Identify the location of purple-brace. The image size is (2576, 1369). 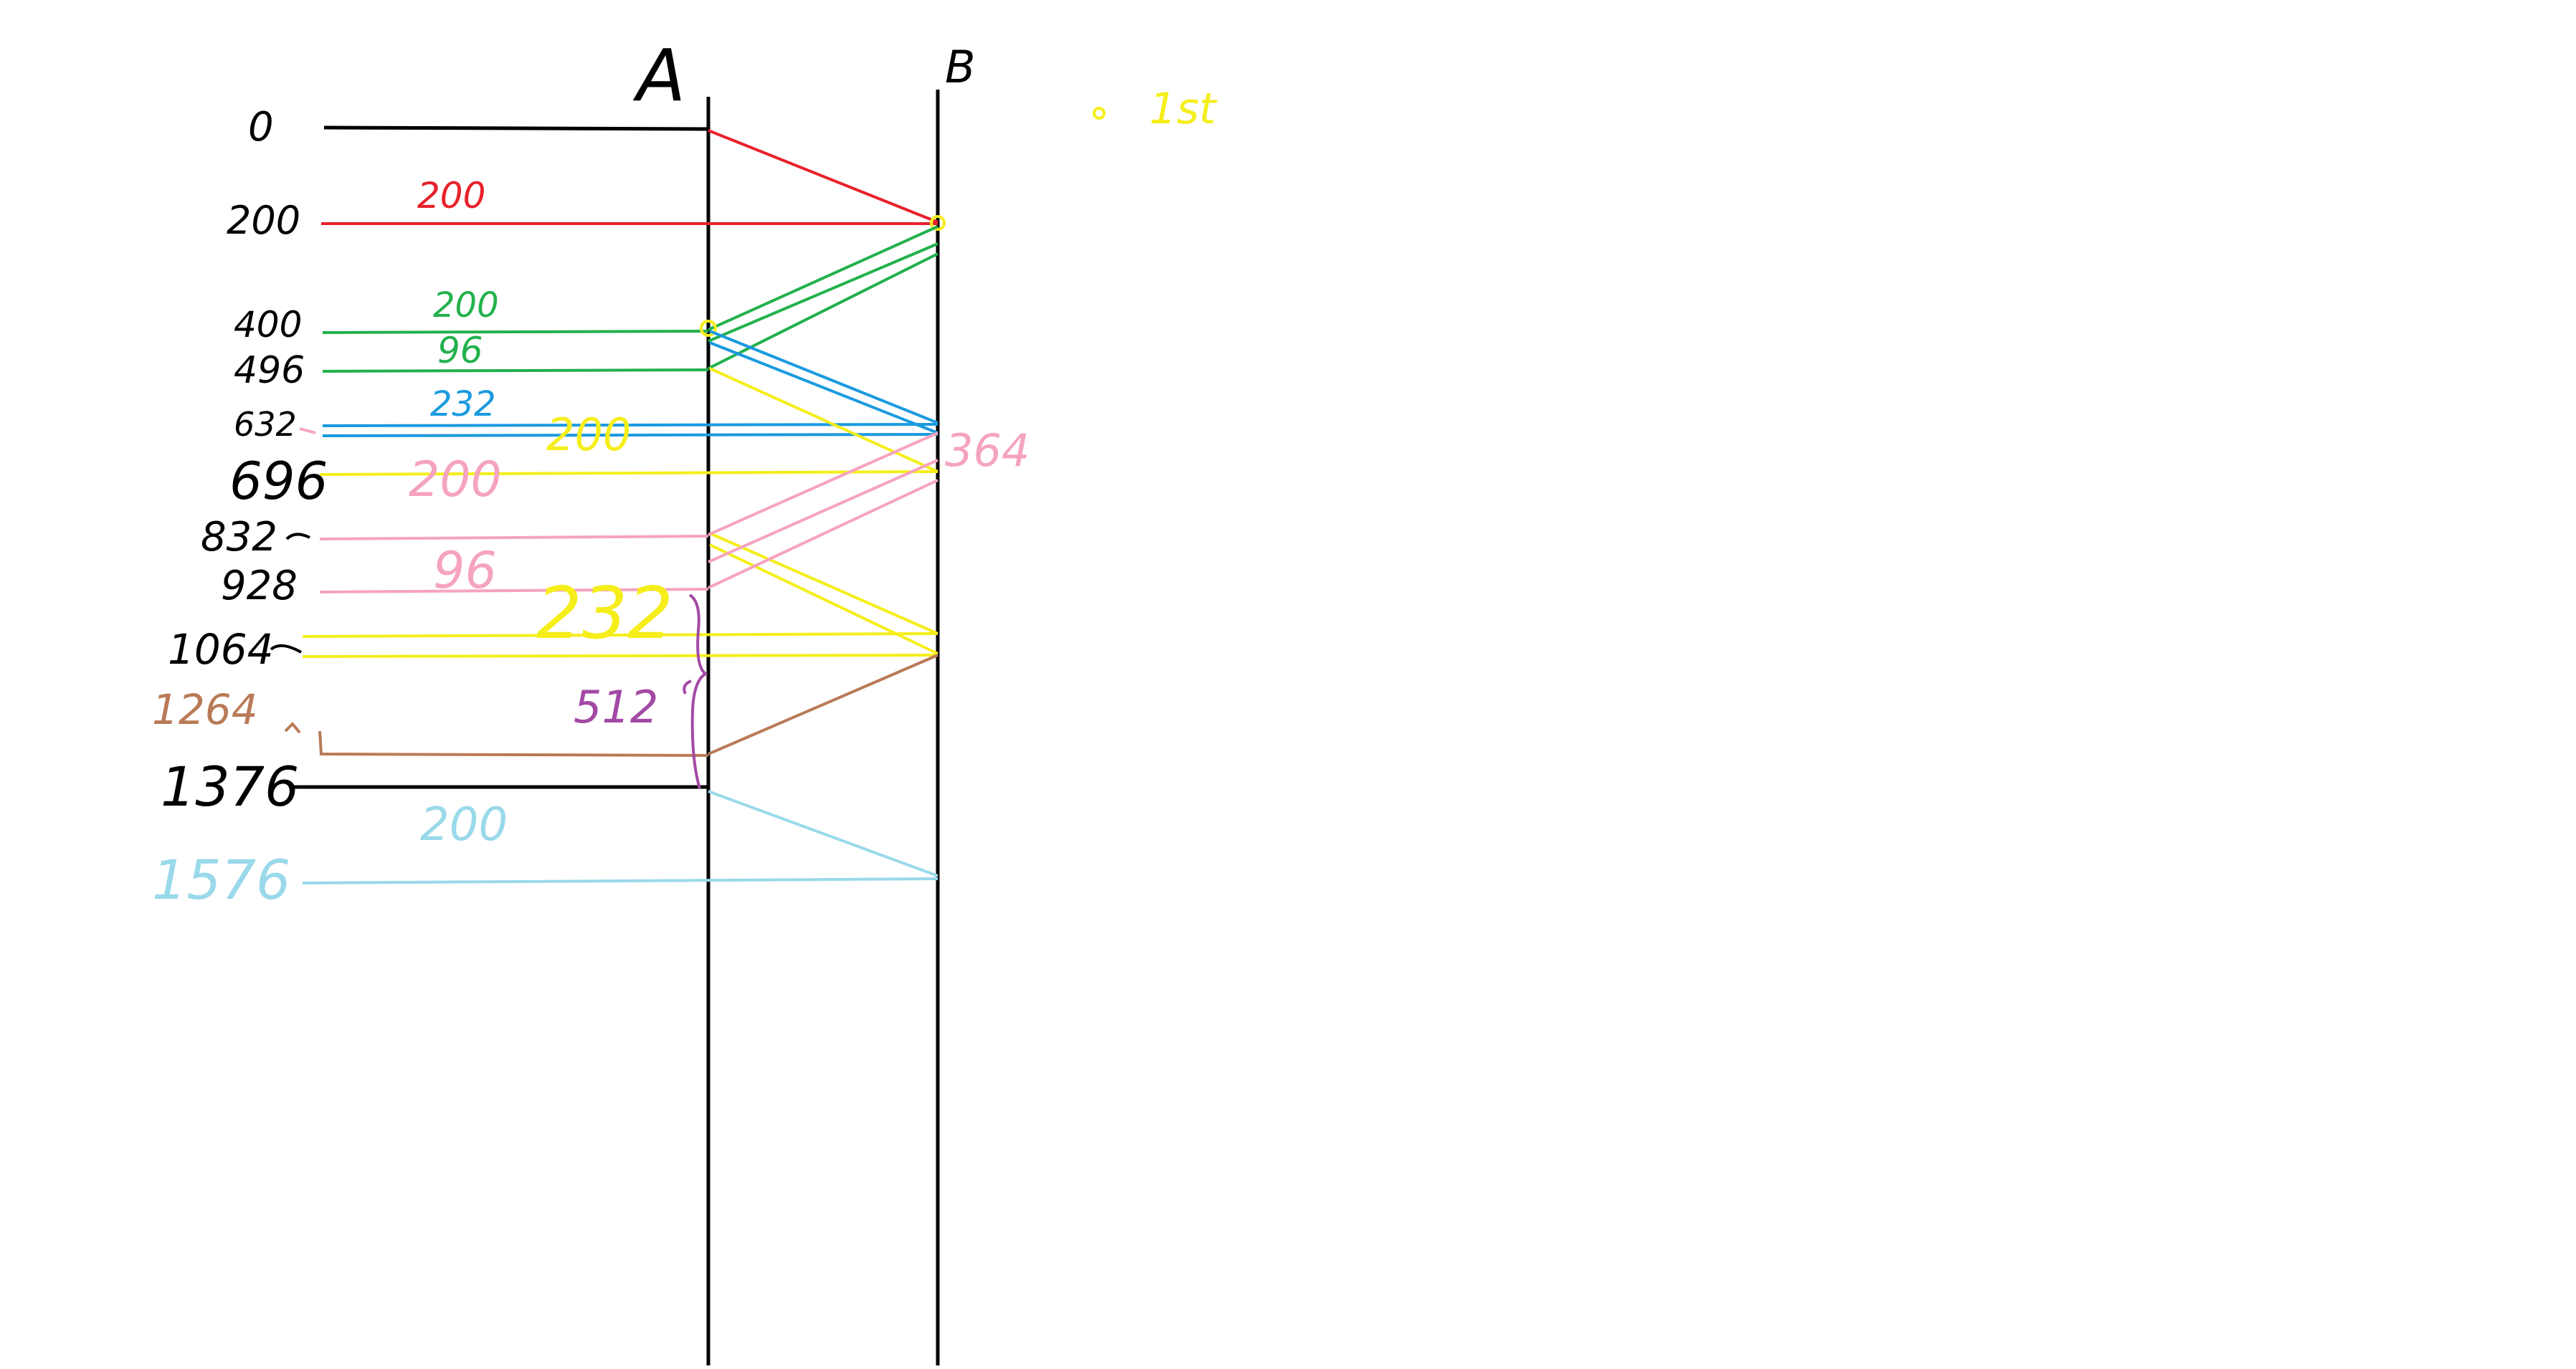
(698, 691).